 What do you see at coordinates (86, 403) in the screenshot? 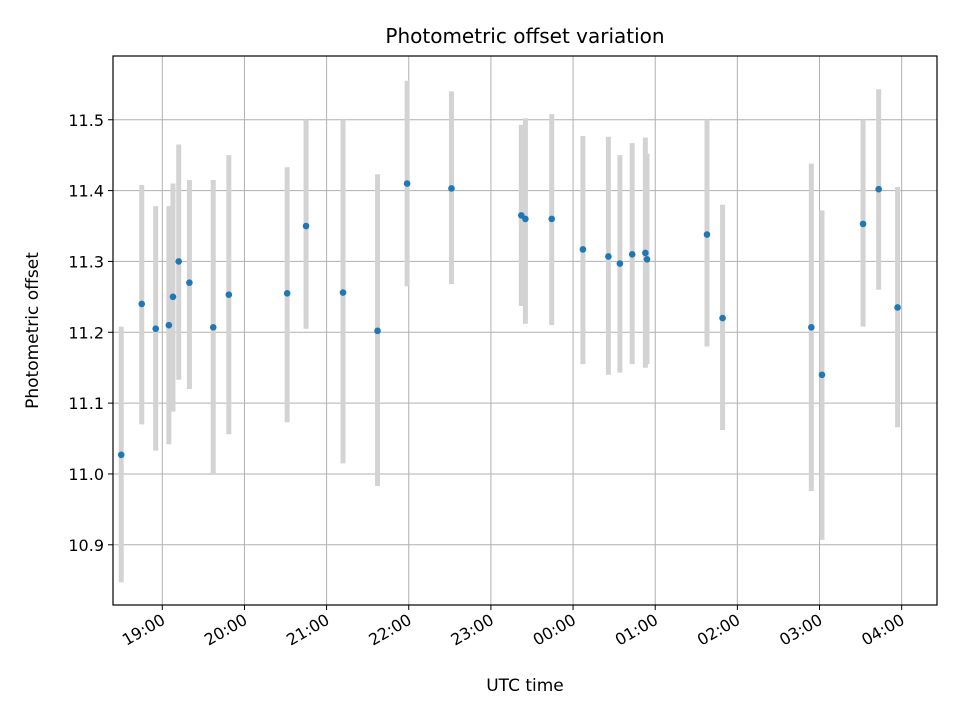
I see `y-tick-label: 11.1` at bounding box center [86, 403].